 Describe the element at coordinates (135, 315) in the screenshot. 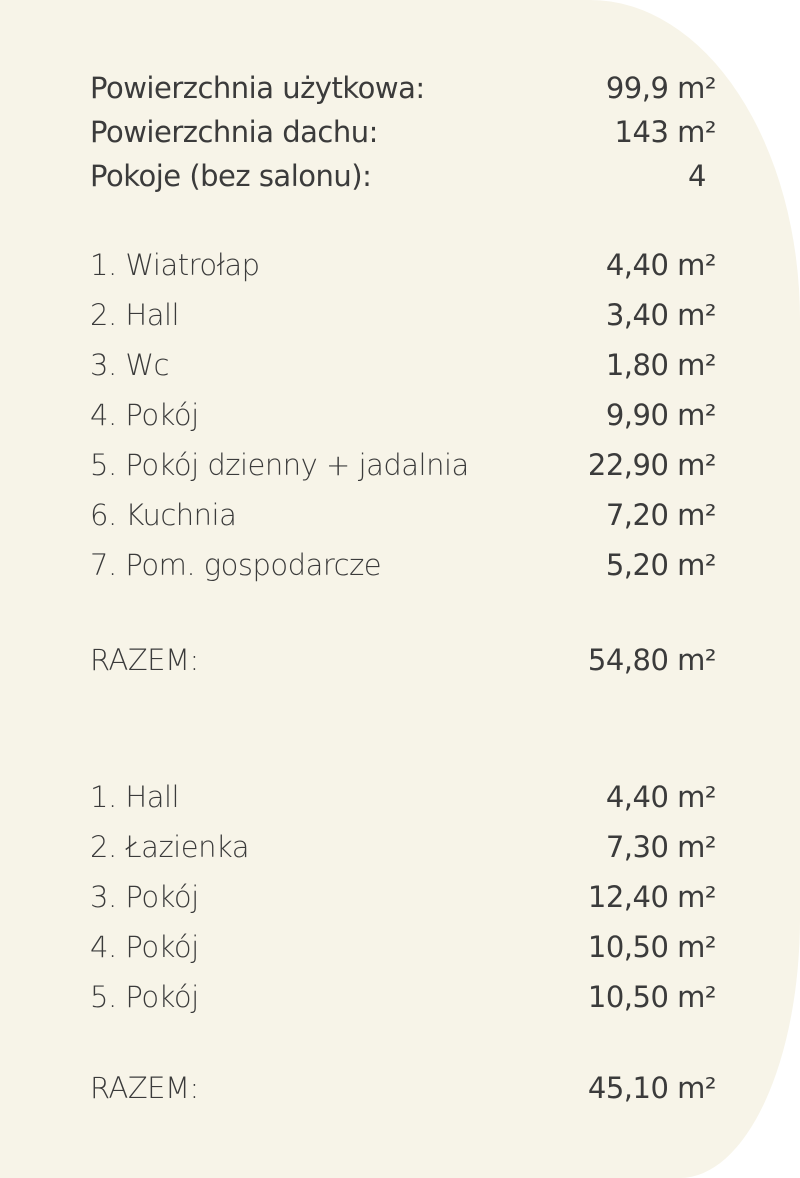

I see `room-label: 2. Hall` at that location.